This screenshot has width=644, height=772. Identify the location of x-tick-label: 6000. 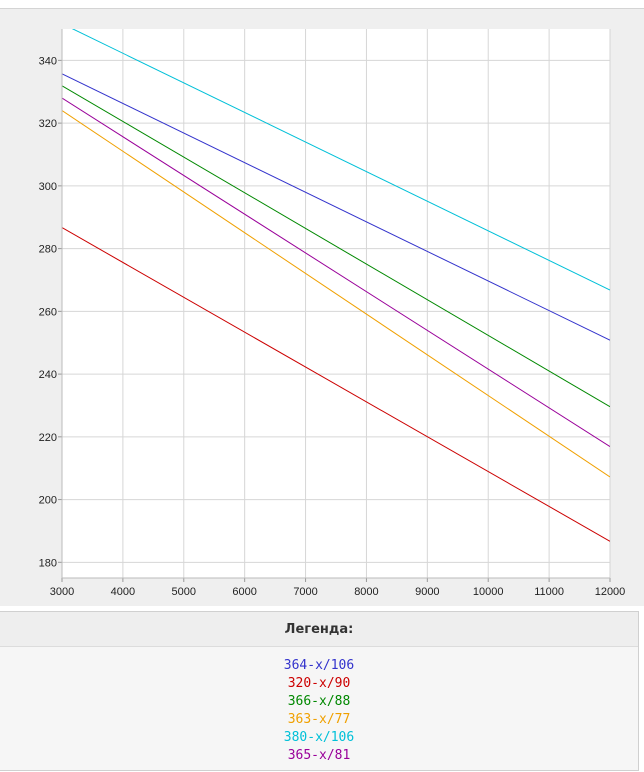
(244, 592).